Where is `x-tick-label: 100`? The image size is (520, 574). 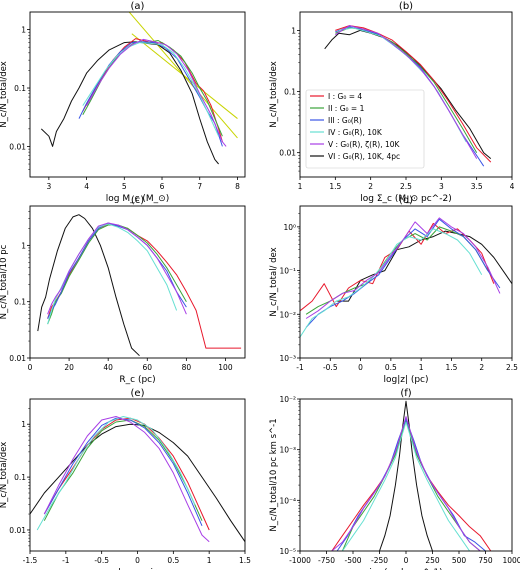
x-tick-label: 100 is located at coordinates (225, 367).